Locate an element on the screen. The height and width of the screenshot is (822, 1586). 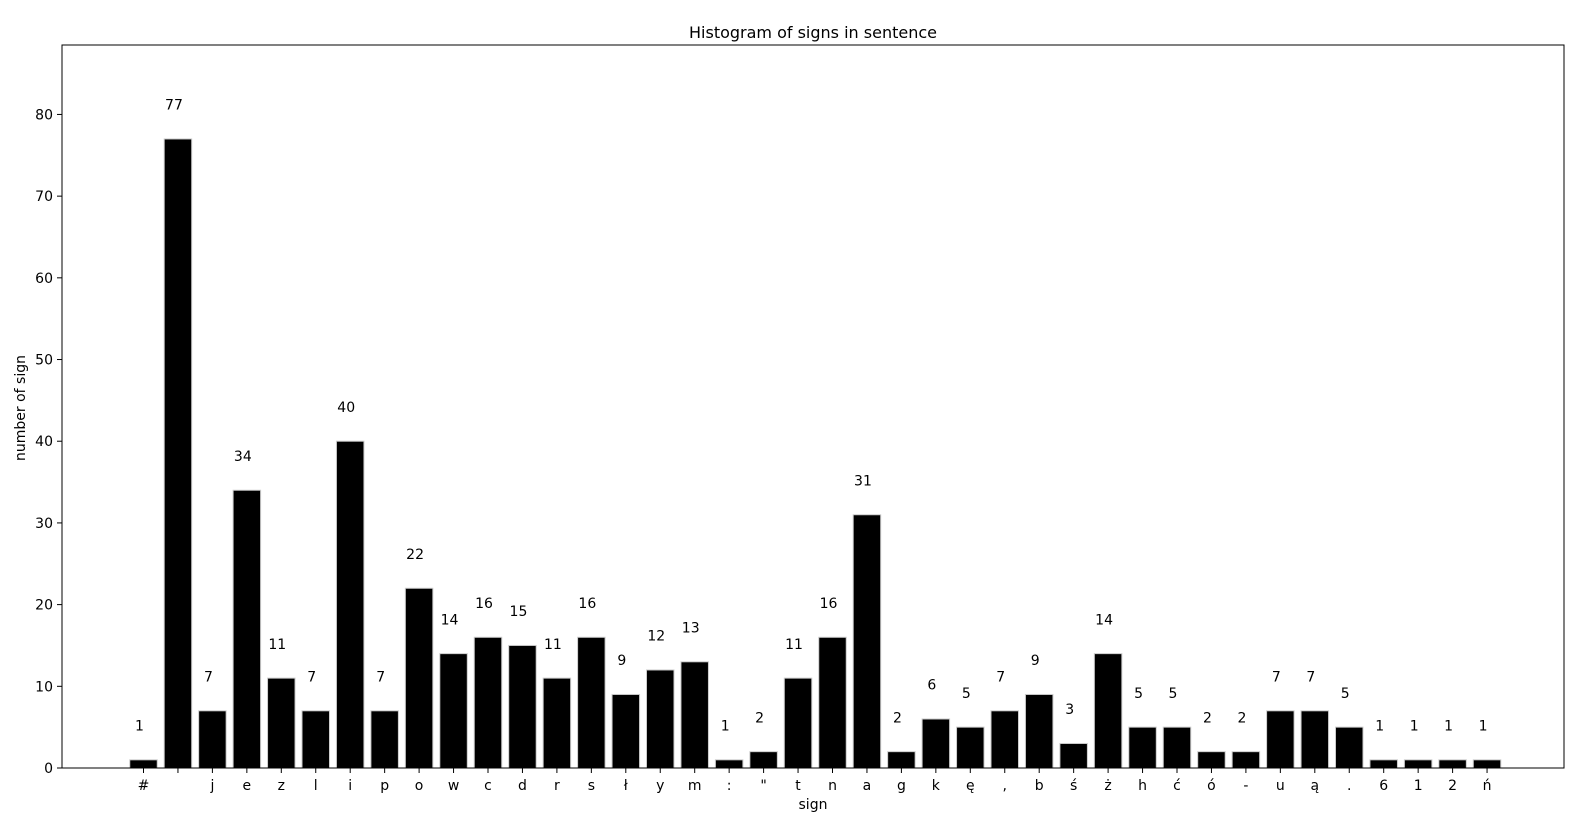
x-tick-label: c is located at coordinates (488, 786).